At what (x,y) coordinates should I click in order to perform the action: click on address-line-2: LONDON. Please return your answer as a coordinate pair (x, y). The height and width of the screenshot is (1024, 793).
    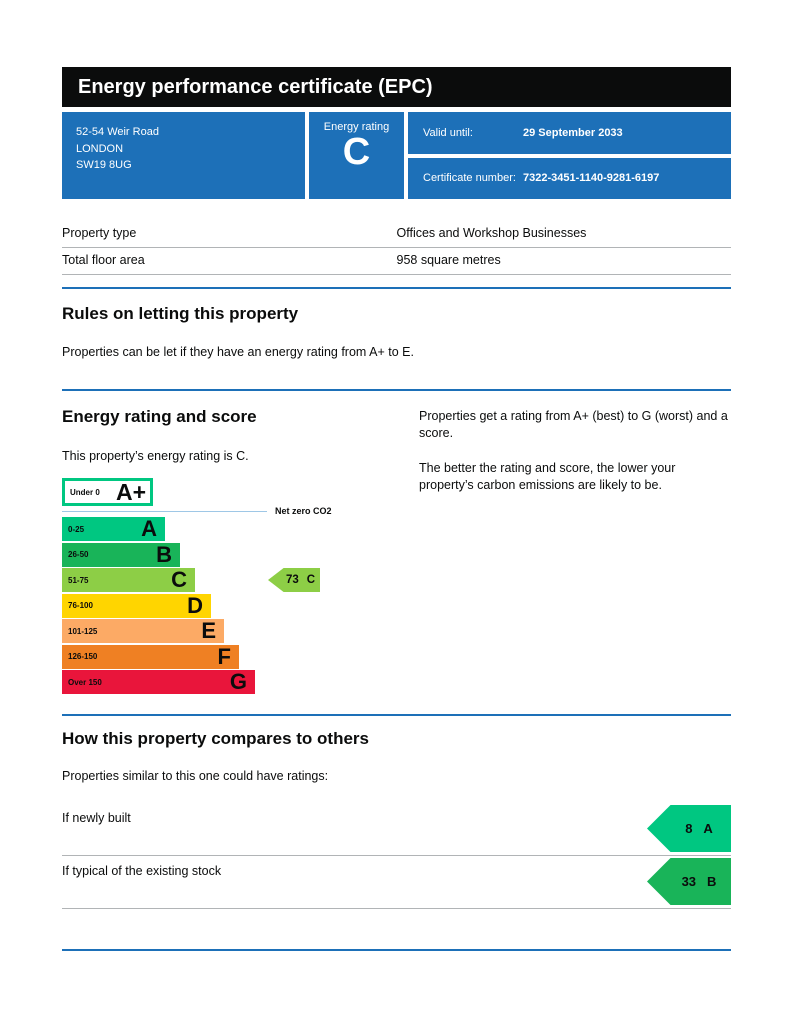
    Looking at the image, I should click on (100, 148).